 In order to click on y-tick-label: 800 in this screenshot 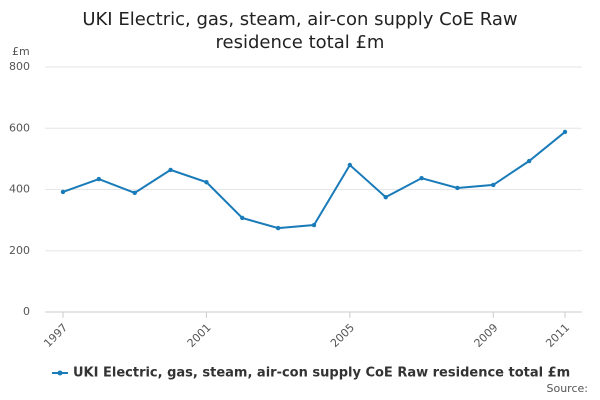, I will do `click(19, 66)`.